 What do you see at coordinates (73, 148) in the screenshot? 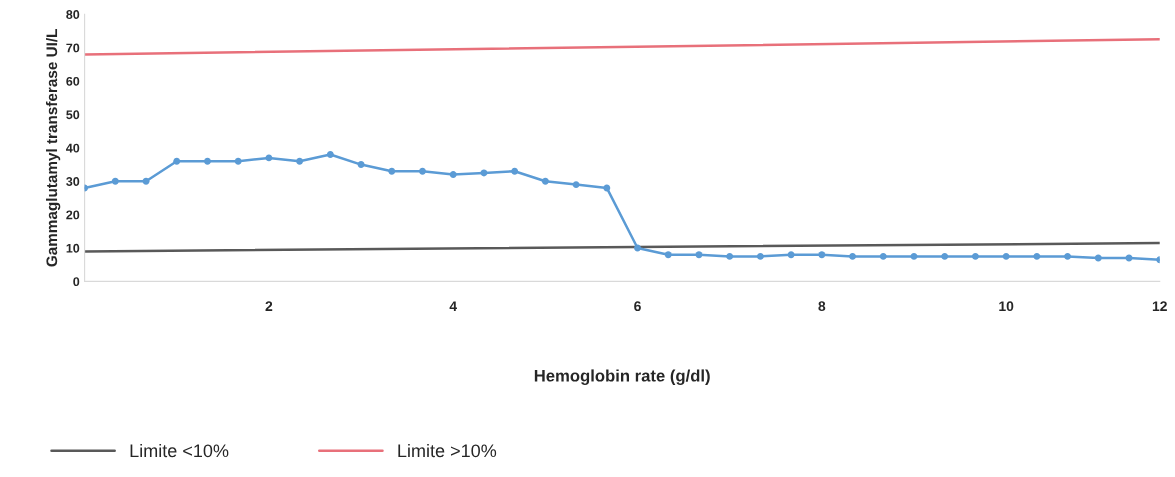
I see `y-tick-label: 40` at bounding box center [73, 148].